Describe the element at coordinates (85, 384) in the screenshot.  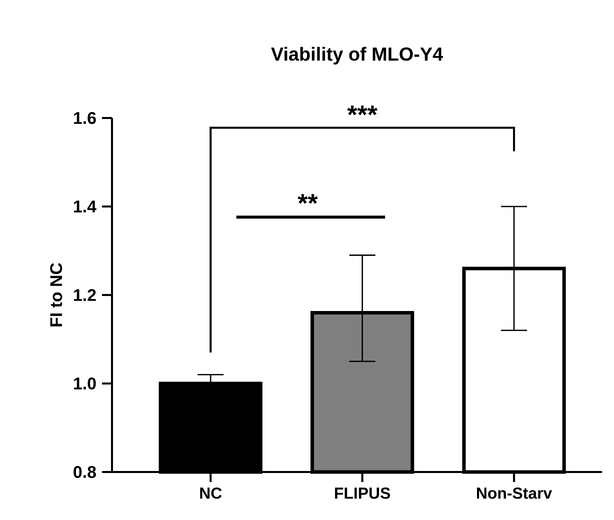
I see `y-tick-label: 1.0` at that location.